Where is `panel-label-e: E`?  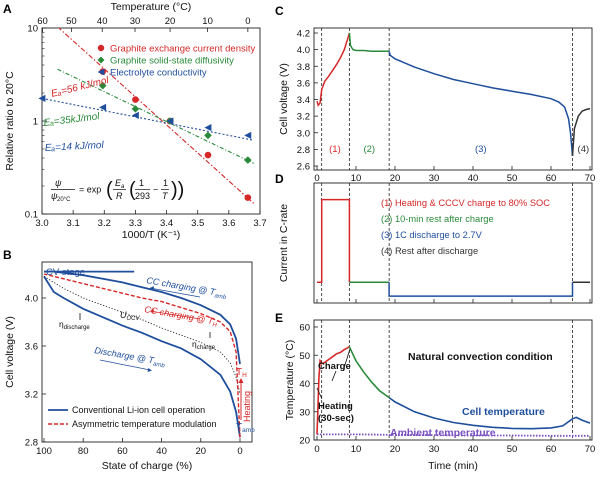
panel-label-e: E is located at coordinates (279, 318).